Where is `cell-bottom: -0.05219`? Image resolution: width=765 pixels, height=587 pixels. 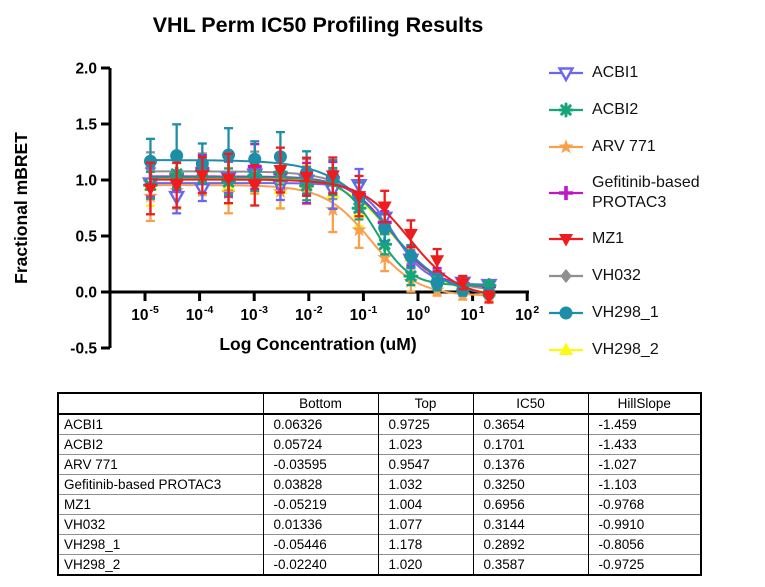 cell-bottom: -0.05219 is located at coordinates (320, 504).